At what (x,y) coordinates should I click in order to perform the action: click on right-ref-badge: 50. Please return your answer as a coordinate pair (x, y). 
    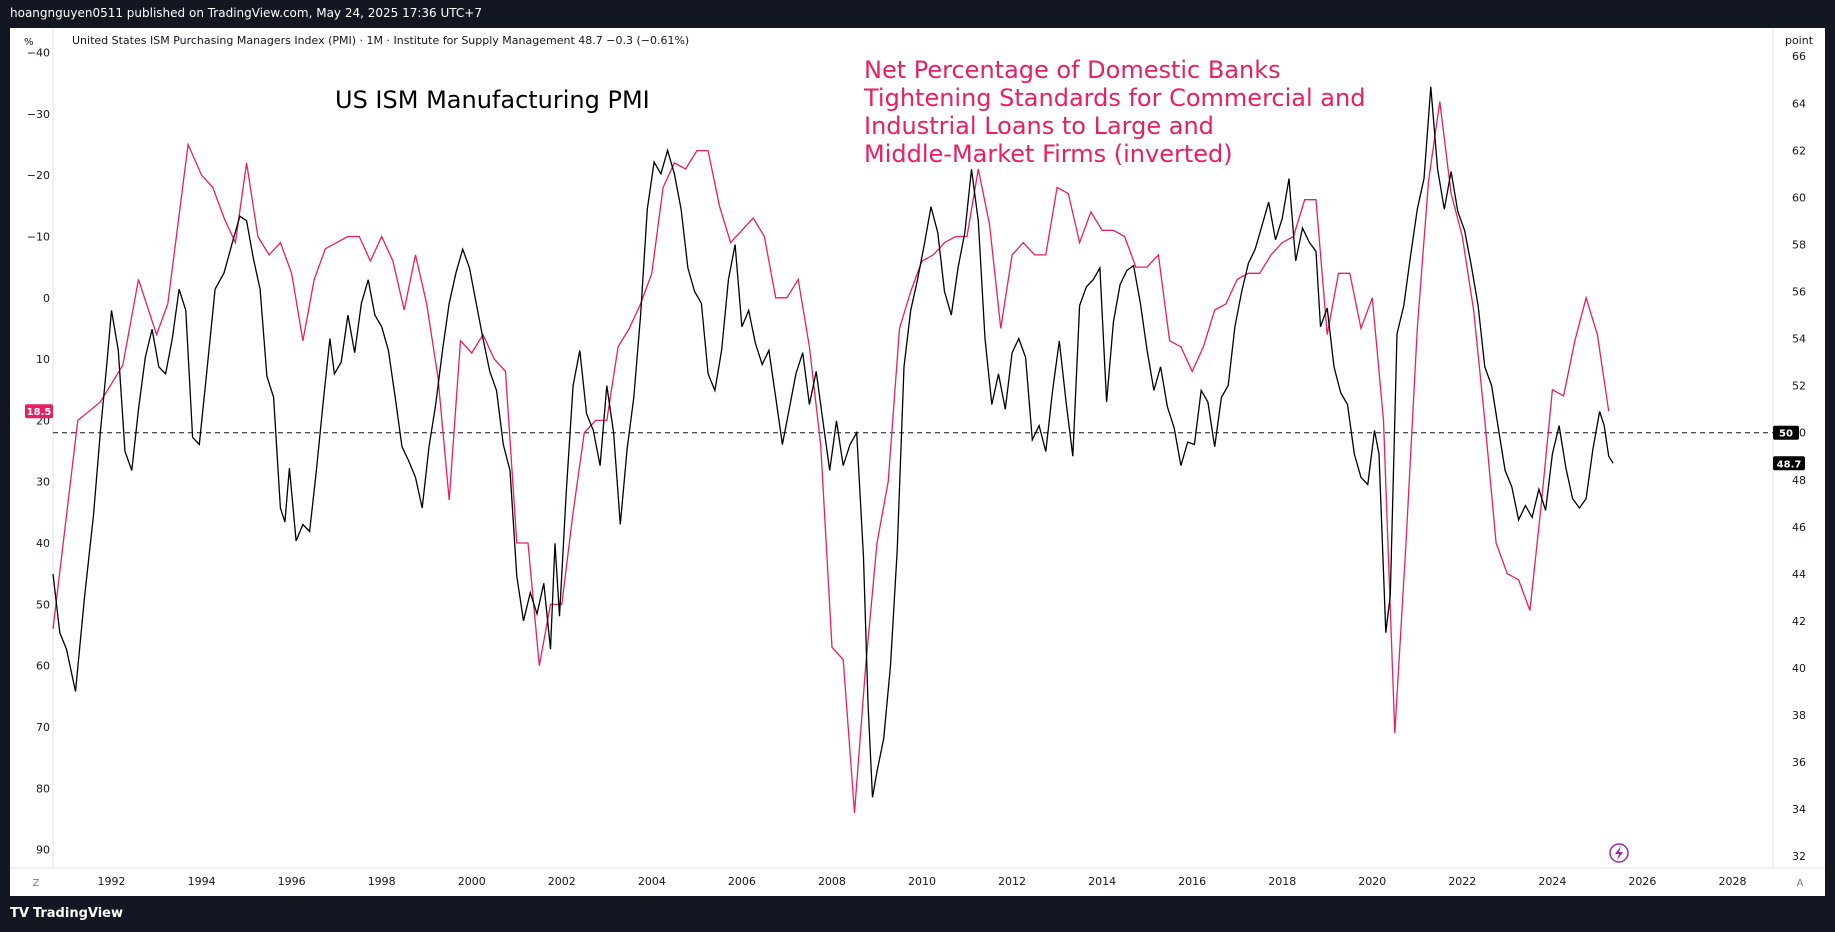
    Looking at the image, I should click on (1786, 432).